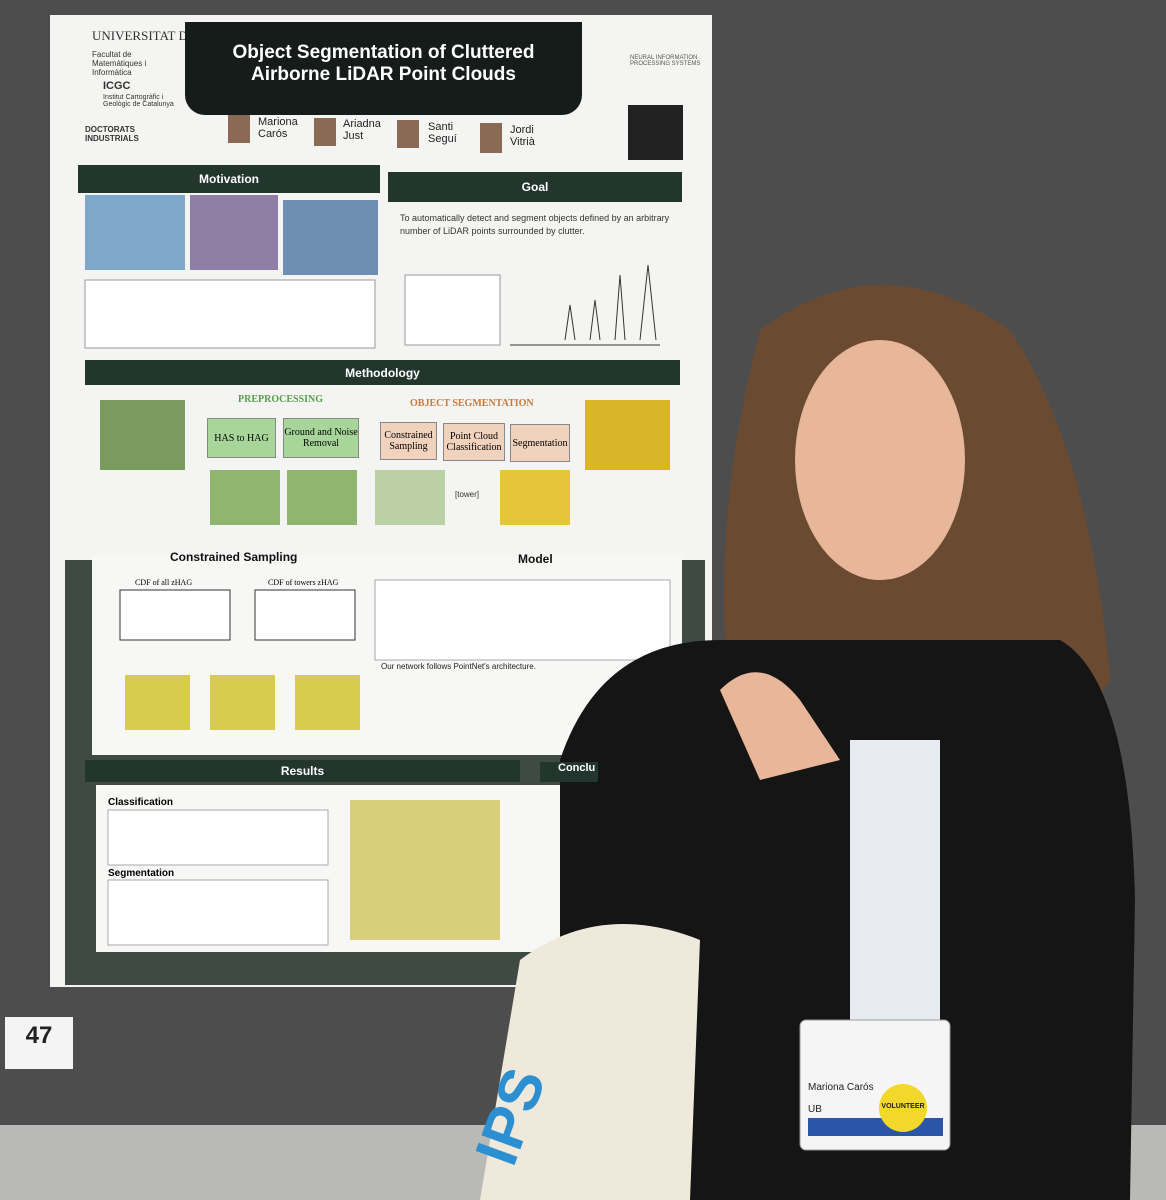 Image resolution: width=1166 pixels, height=1200 pixels. Describe the element at coordinates (119, 63) in the screenshot. I see `affiliation: Facultat de Matemàtiques i Informàtica` at that location.